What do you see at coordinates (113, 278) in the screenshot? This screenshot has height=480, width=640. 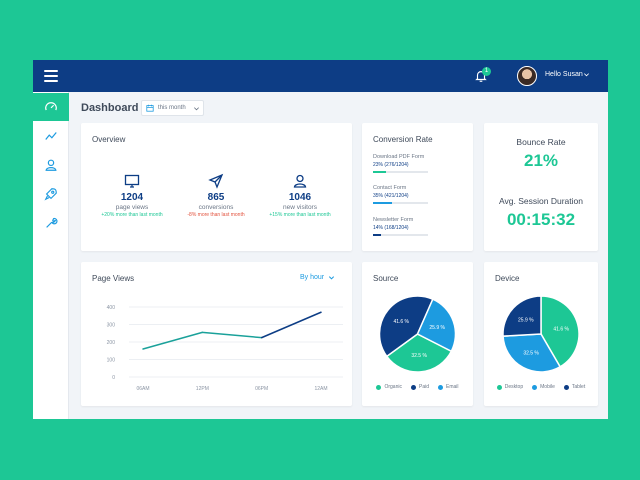 I see `card-title: Page Views` at bounding box center [113, 278].